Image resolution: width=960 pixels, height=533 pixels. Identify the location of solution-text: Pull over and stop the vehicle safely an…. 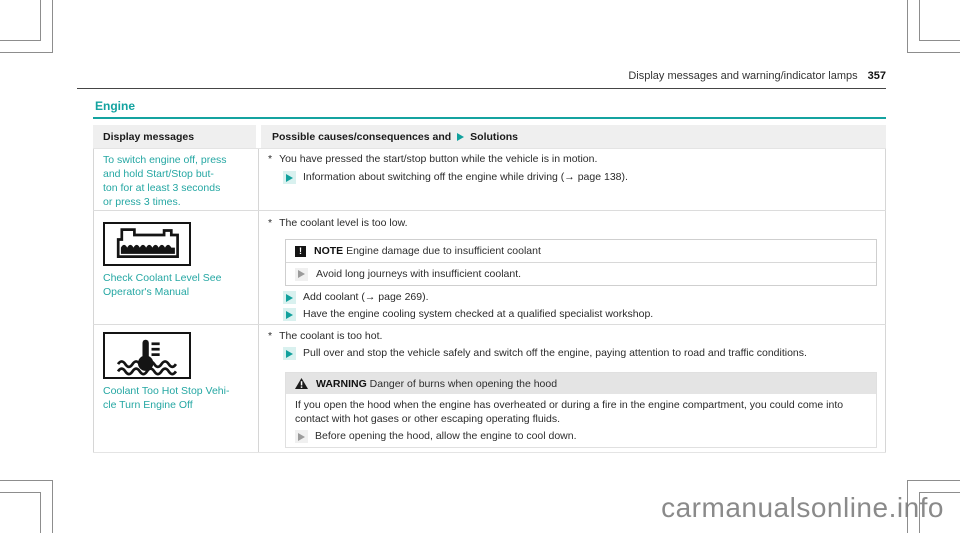
(555, 353).